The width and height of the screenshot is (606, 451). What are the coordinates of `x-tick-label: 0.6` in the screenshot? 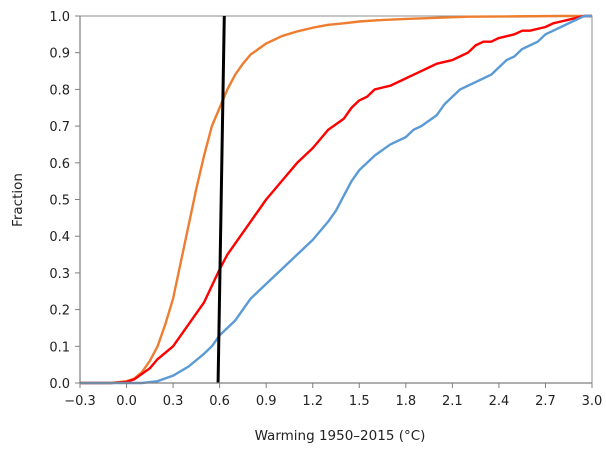 It's located at (219, 401).